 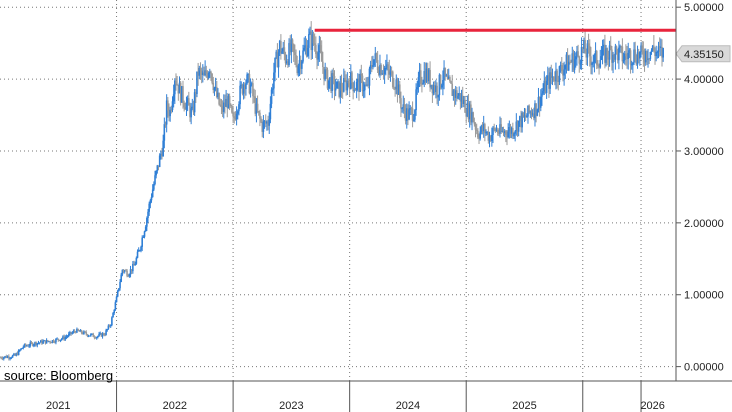 I want to click on y-tick-label: 1.00000, so click(x=704, y=296).